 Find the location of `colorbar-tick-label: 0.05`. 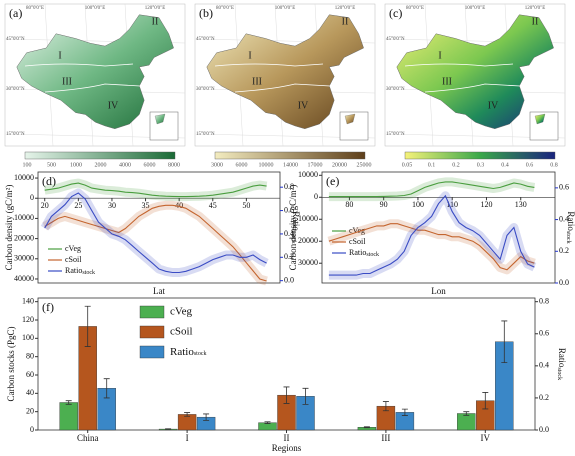

colorbar-tick-label: 0.05 is located at coordinates (407, 165).